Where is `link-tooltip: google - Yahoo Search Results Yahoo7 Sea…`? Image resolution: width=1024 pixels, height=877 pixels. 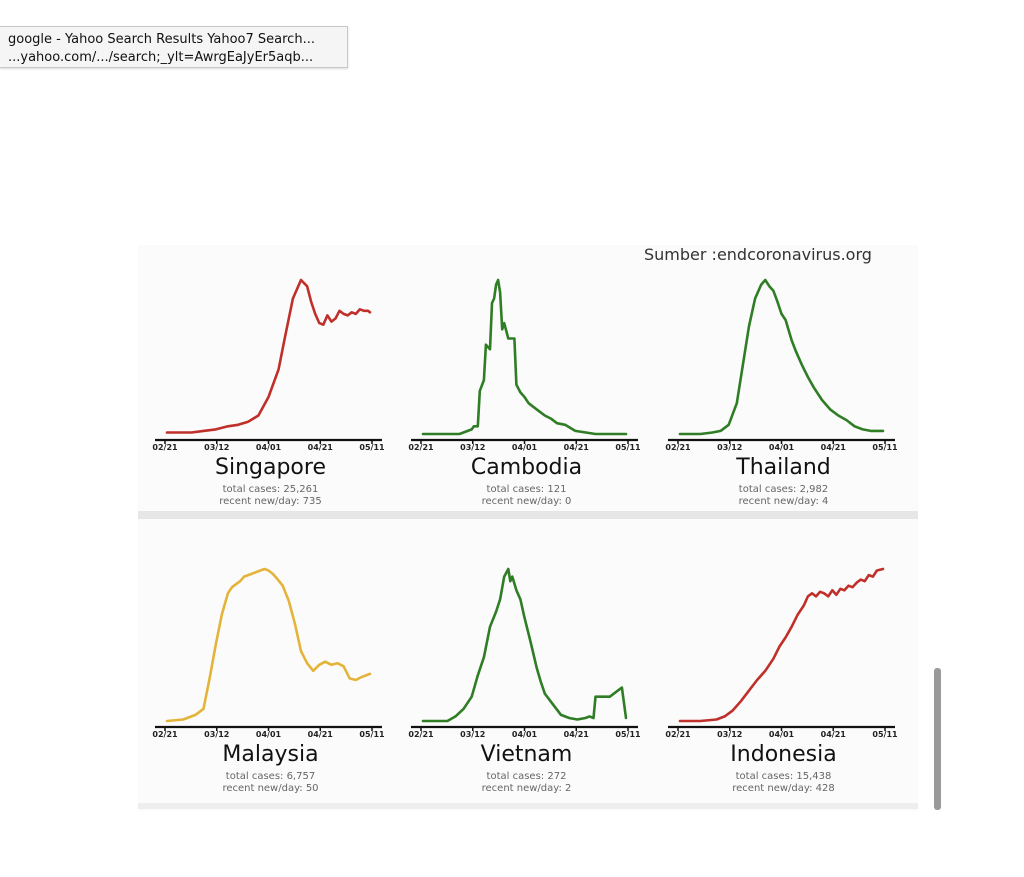
link-tooltip: google - Yahoo Search Results Yahoo7 Sea… is located at coordinates (174, 47).